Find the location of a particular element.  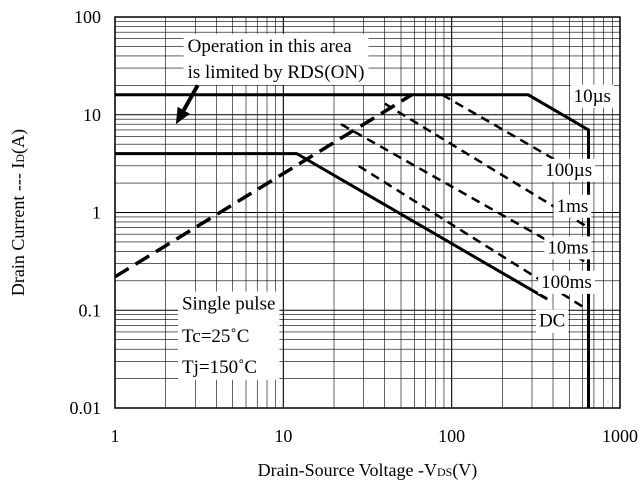

x-axis-label: Drain-Source Voltage -VDS(V) is located at coordinates (368, 470).